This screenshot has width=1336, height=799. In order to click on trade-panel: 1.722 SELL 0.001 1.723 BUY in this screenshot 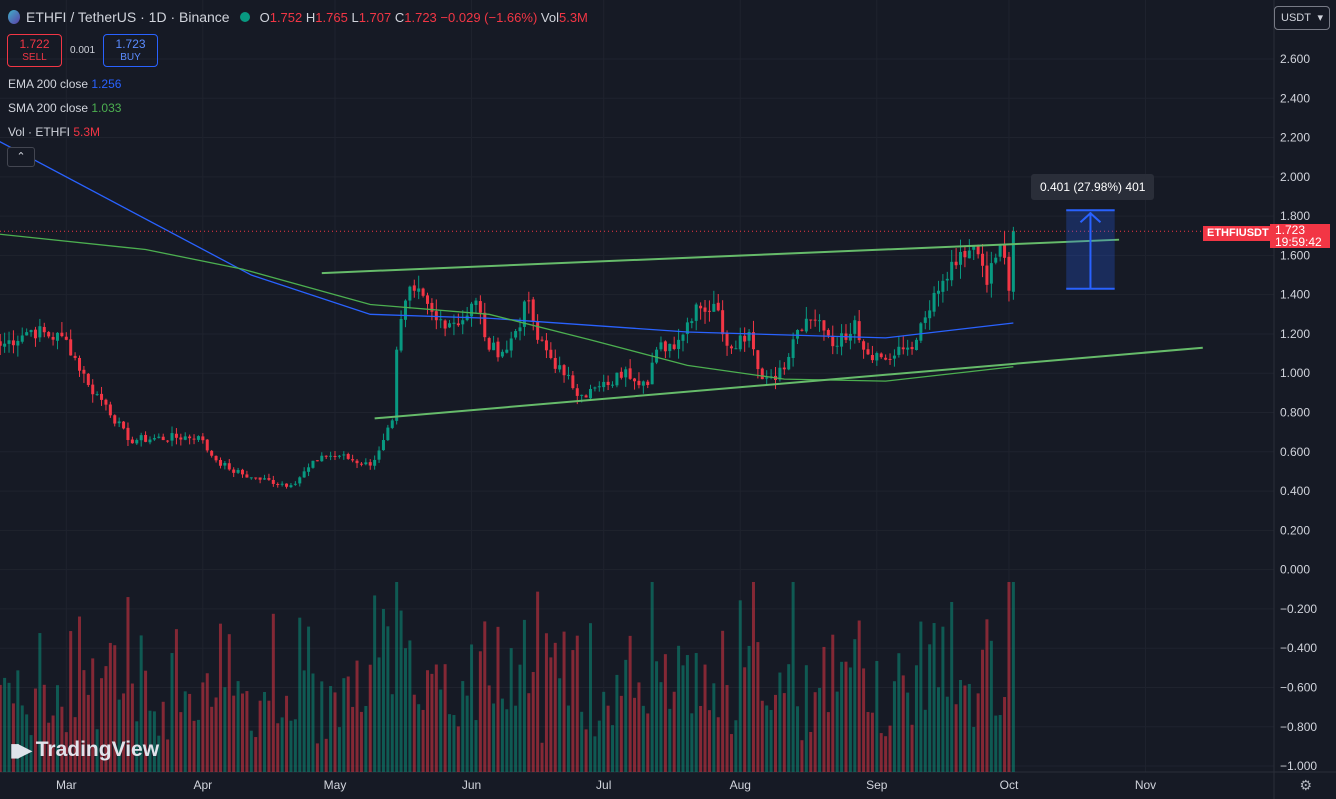, I will do `click(83, 50)`.